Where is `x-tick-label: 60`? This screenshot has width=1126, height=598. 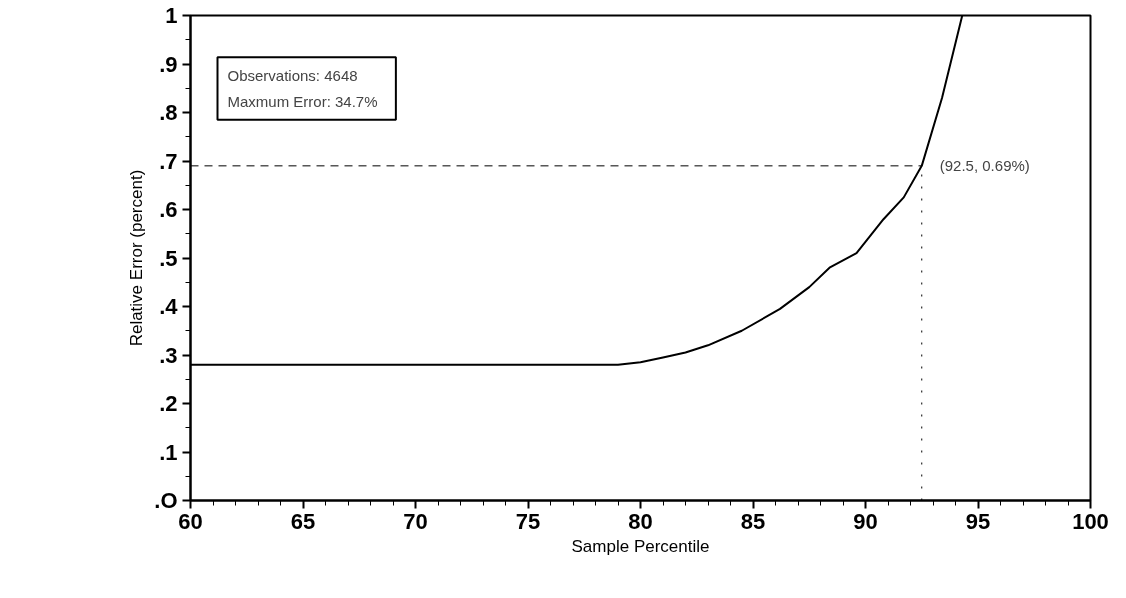
x-tick-label: 60 is located at coordinates (190, 521).